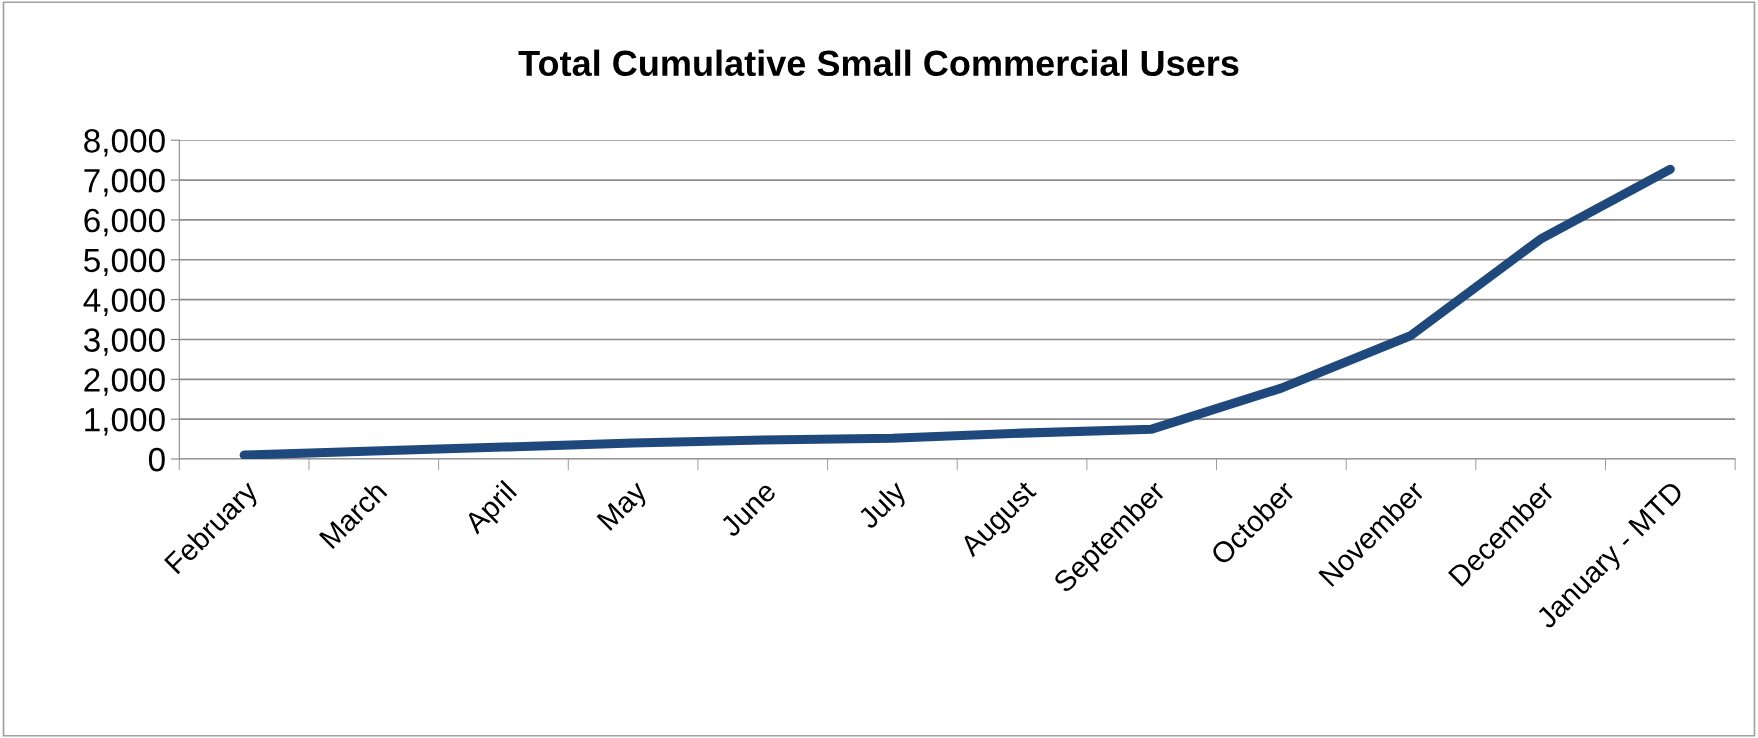 The height and width of the screenshot is (738, 1758). What do you see at coordinates (124, 342) in the screenshot?
I see `y-tick-label: 3,000` at bounding box center [124, 342].